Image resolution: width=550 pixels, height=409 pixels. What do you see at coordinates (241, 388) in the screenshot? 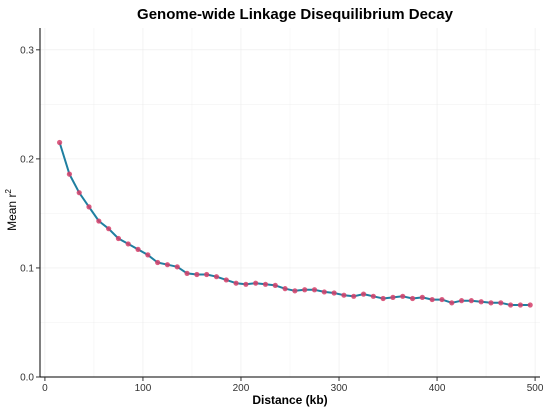
I see `x-tick-label: 200` at bounding box center [241, 388].